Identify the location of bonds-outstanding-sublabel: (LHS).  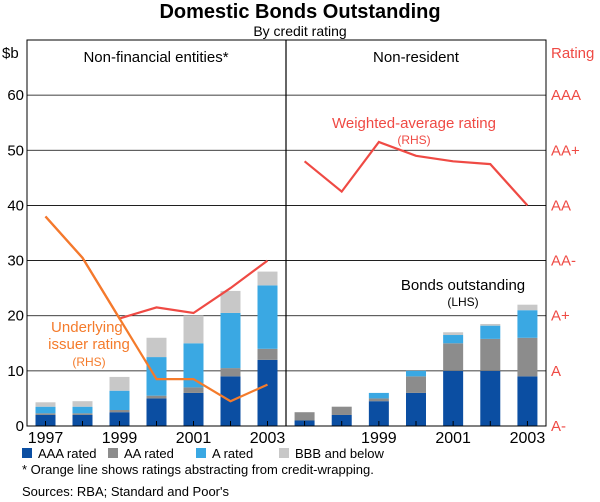
(462, 302).